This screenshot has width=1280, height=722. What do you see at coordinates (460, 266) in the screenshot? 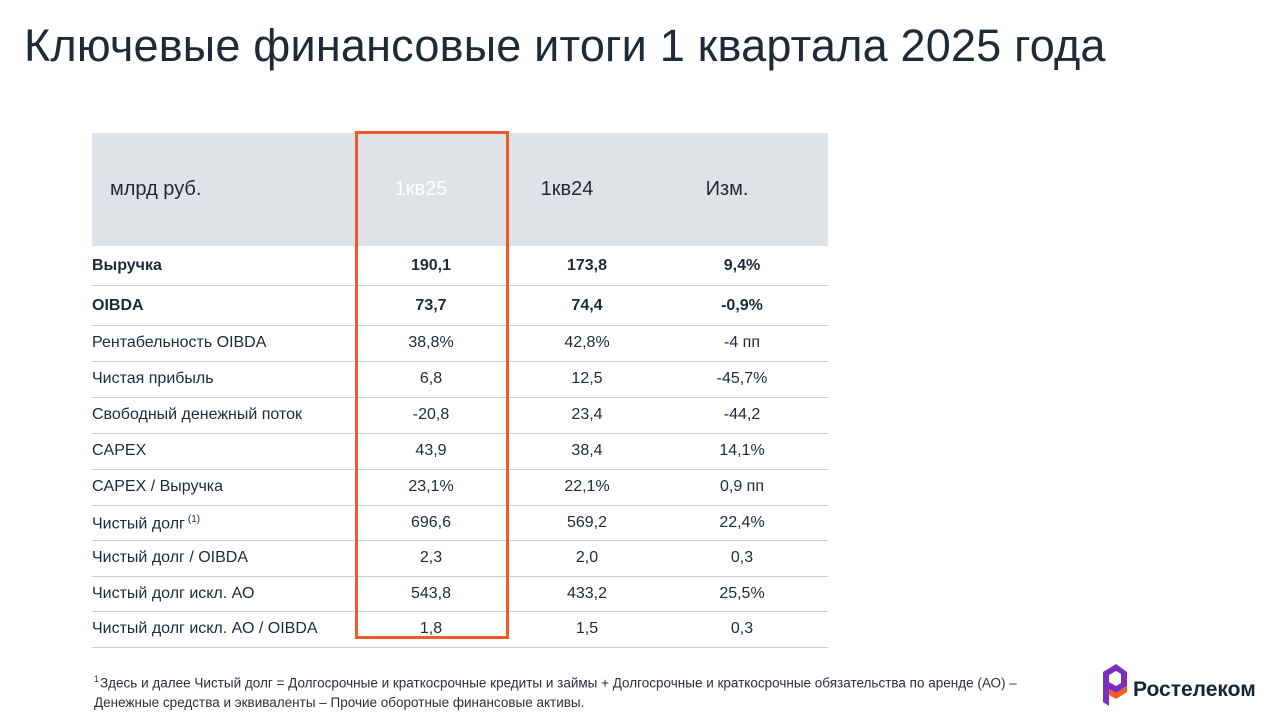
I see `table-row: Выручка 190,1 173,8 9,4%` at bounding box center [460, 266].